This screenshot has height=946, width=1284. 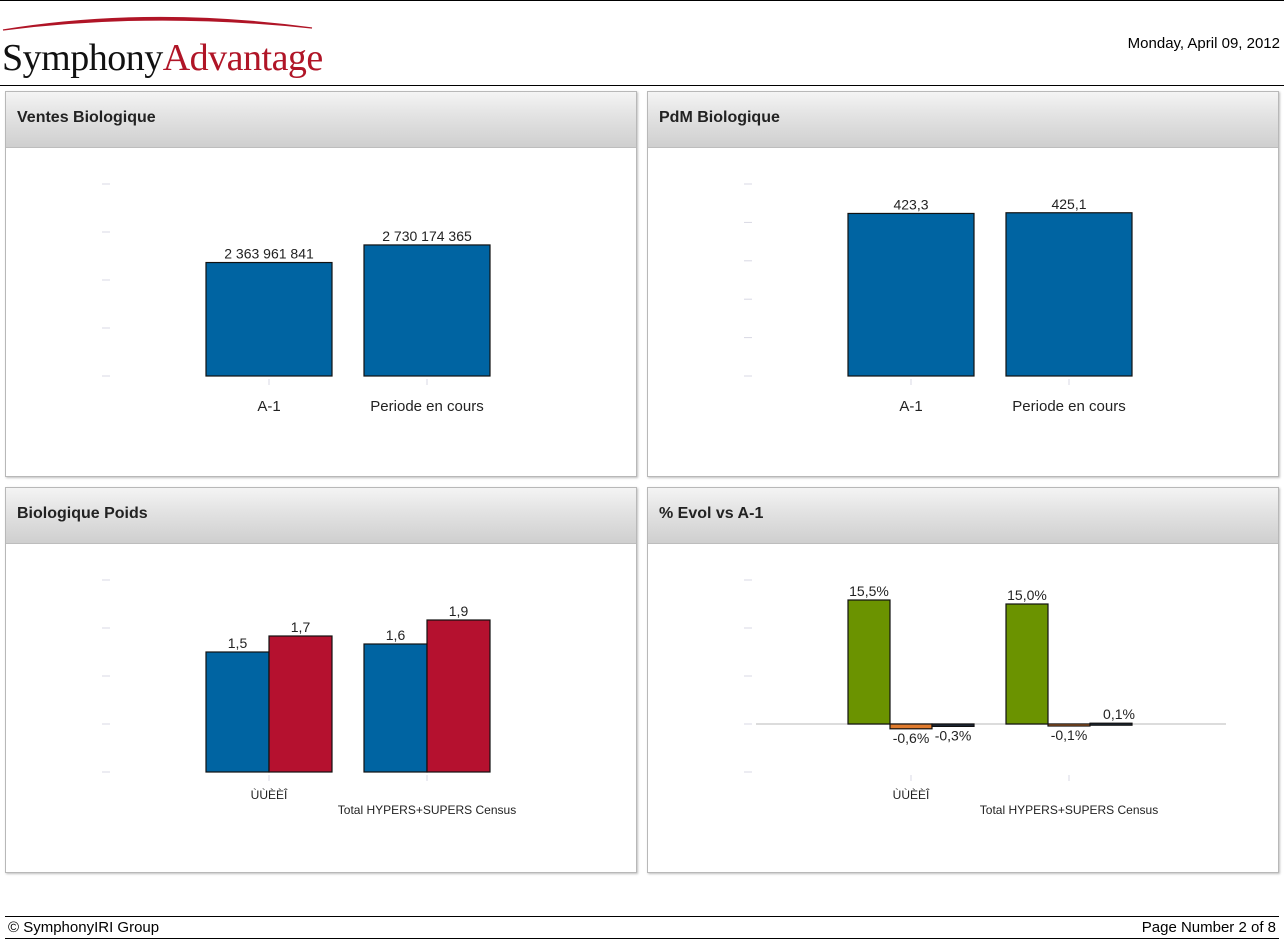 What do you see at coordinates (642, 0) in the screenshot?
I see `top-border` at bounding box center [642, 0].